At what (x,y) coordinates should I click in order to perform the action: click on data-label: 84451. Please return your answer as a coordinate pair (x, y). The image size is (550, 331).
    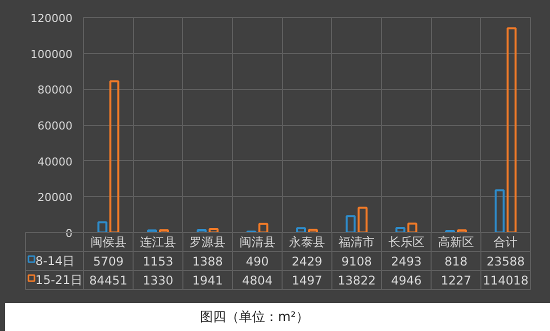
    Looking at the image, I should click on (108, 281).